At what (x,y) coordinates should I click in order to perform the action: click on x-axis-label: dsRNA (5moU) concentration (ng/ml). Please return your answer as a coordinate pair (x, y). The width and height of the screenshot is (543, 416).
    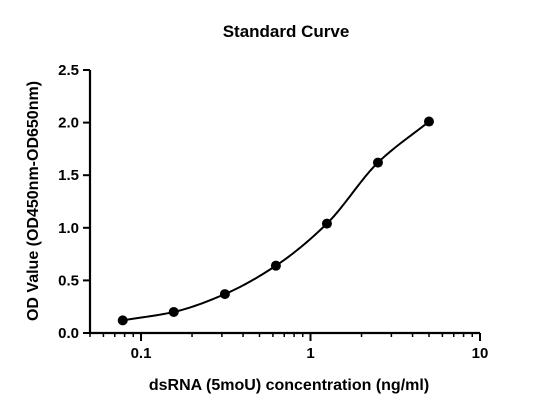
    Looking at the image, I should click on (289, 385).